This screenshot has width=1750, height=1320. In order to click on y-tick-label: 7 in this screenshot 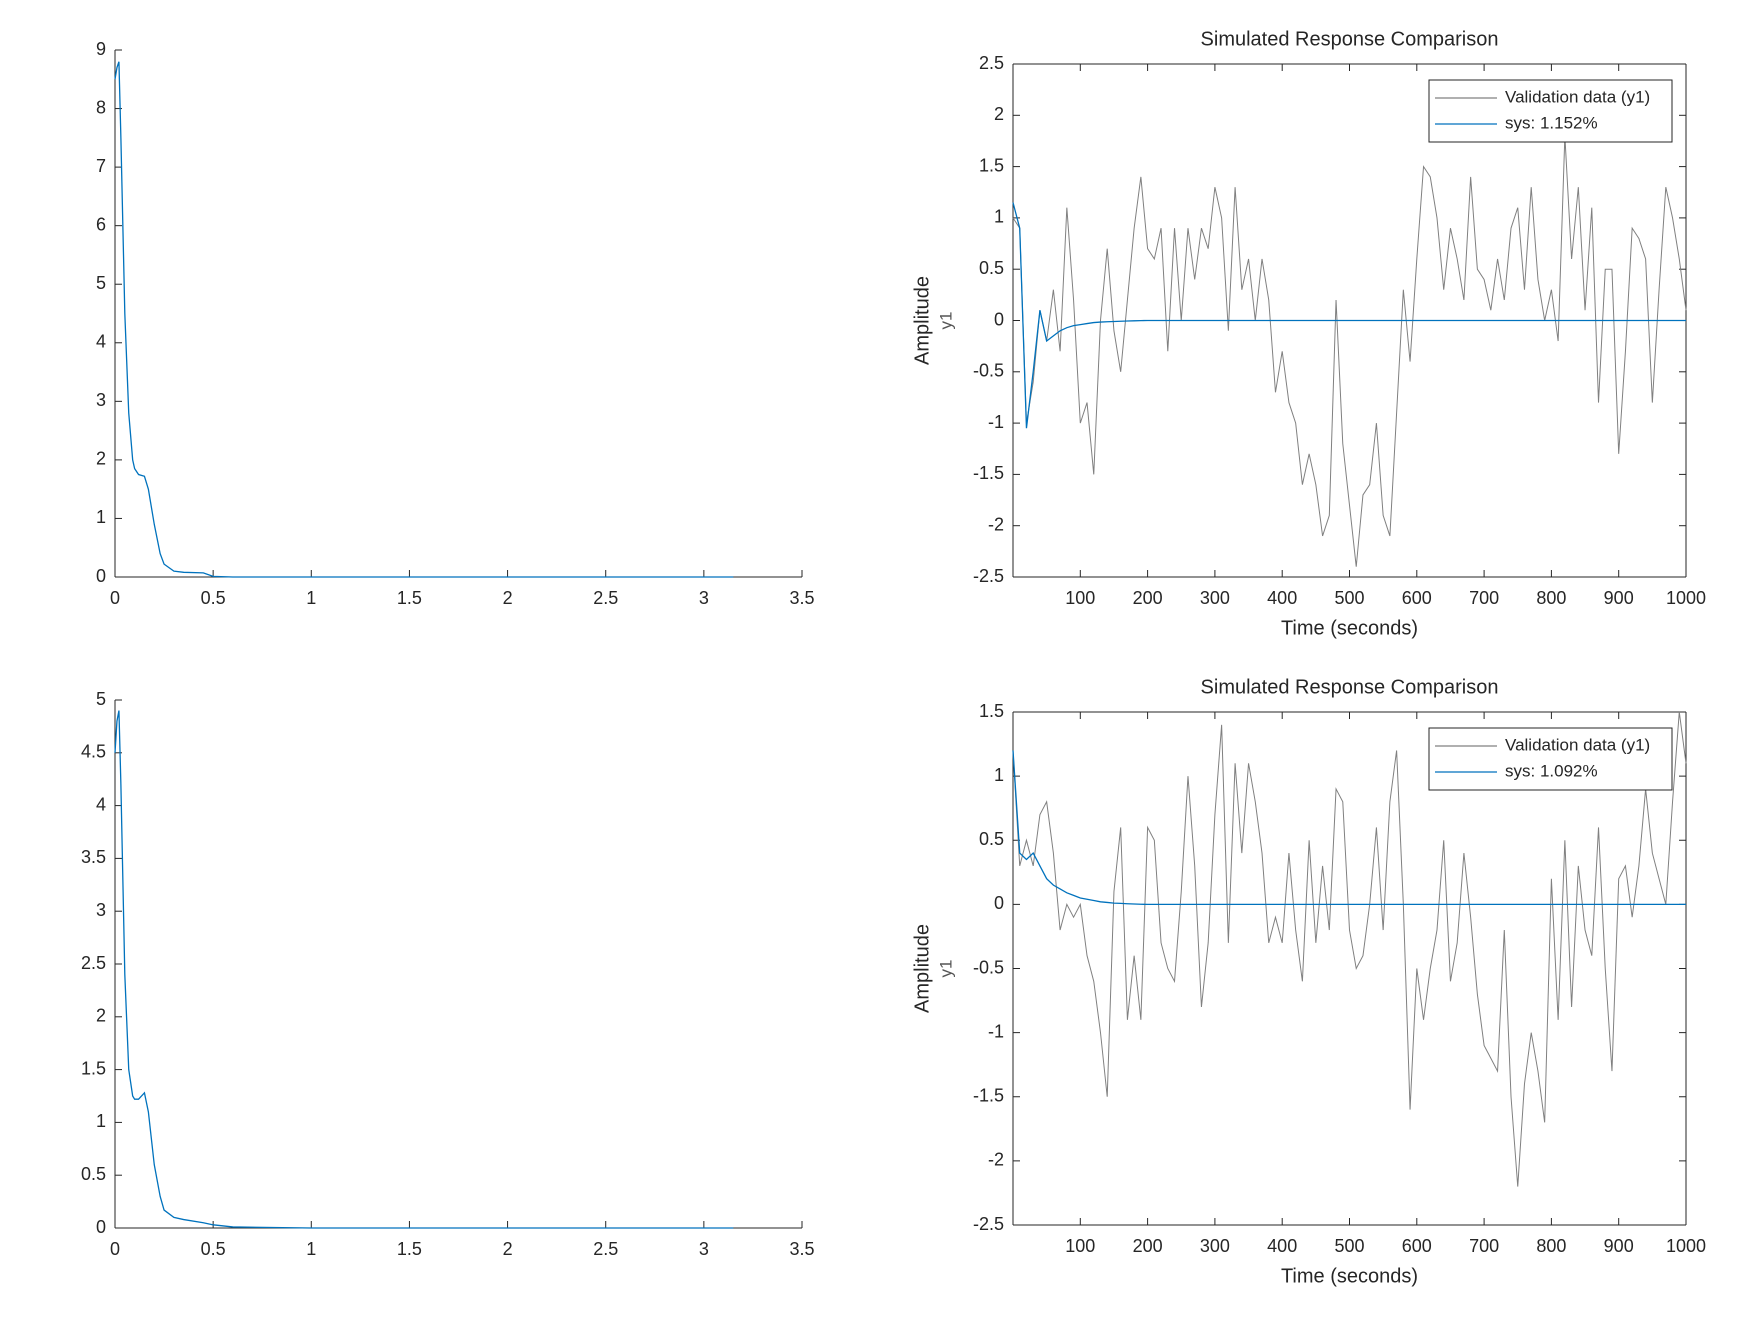, I will do `click(101, 166)`.